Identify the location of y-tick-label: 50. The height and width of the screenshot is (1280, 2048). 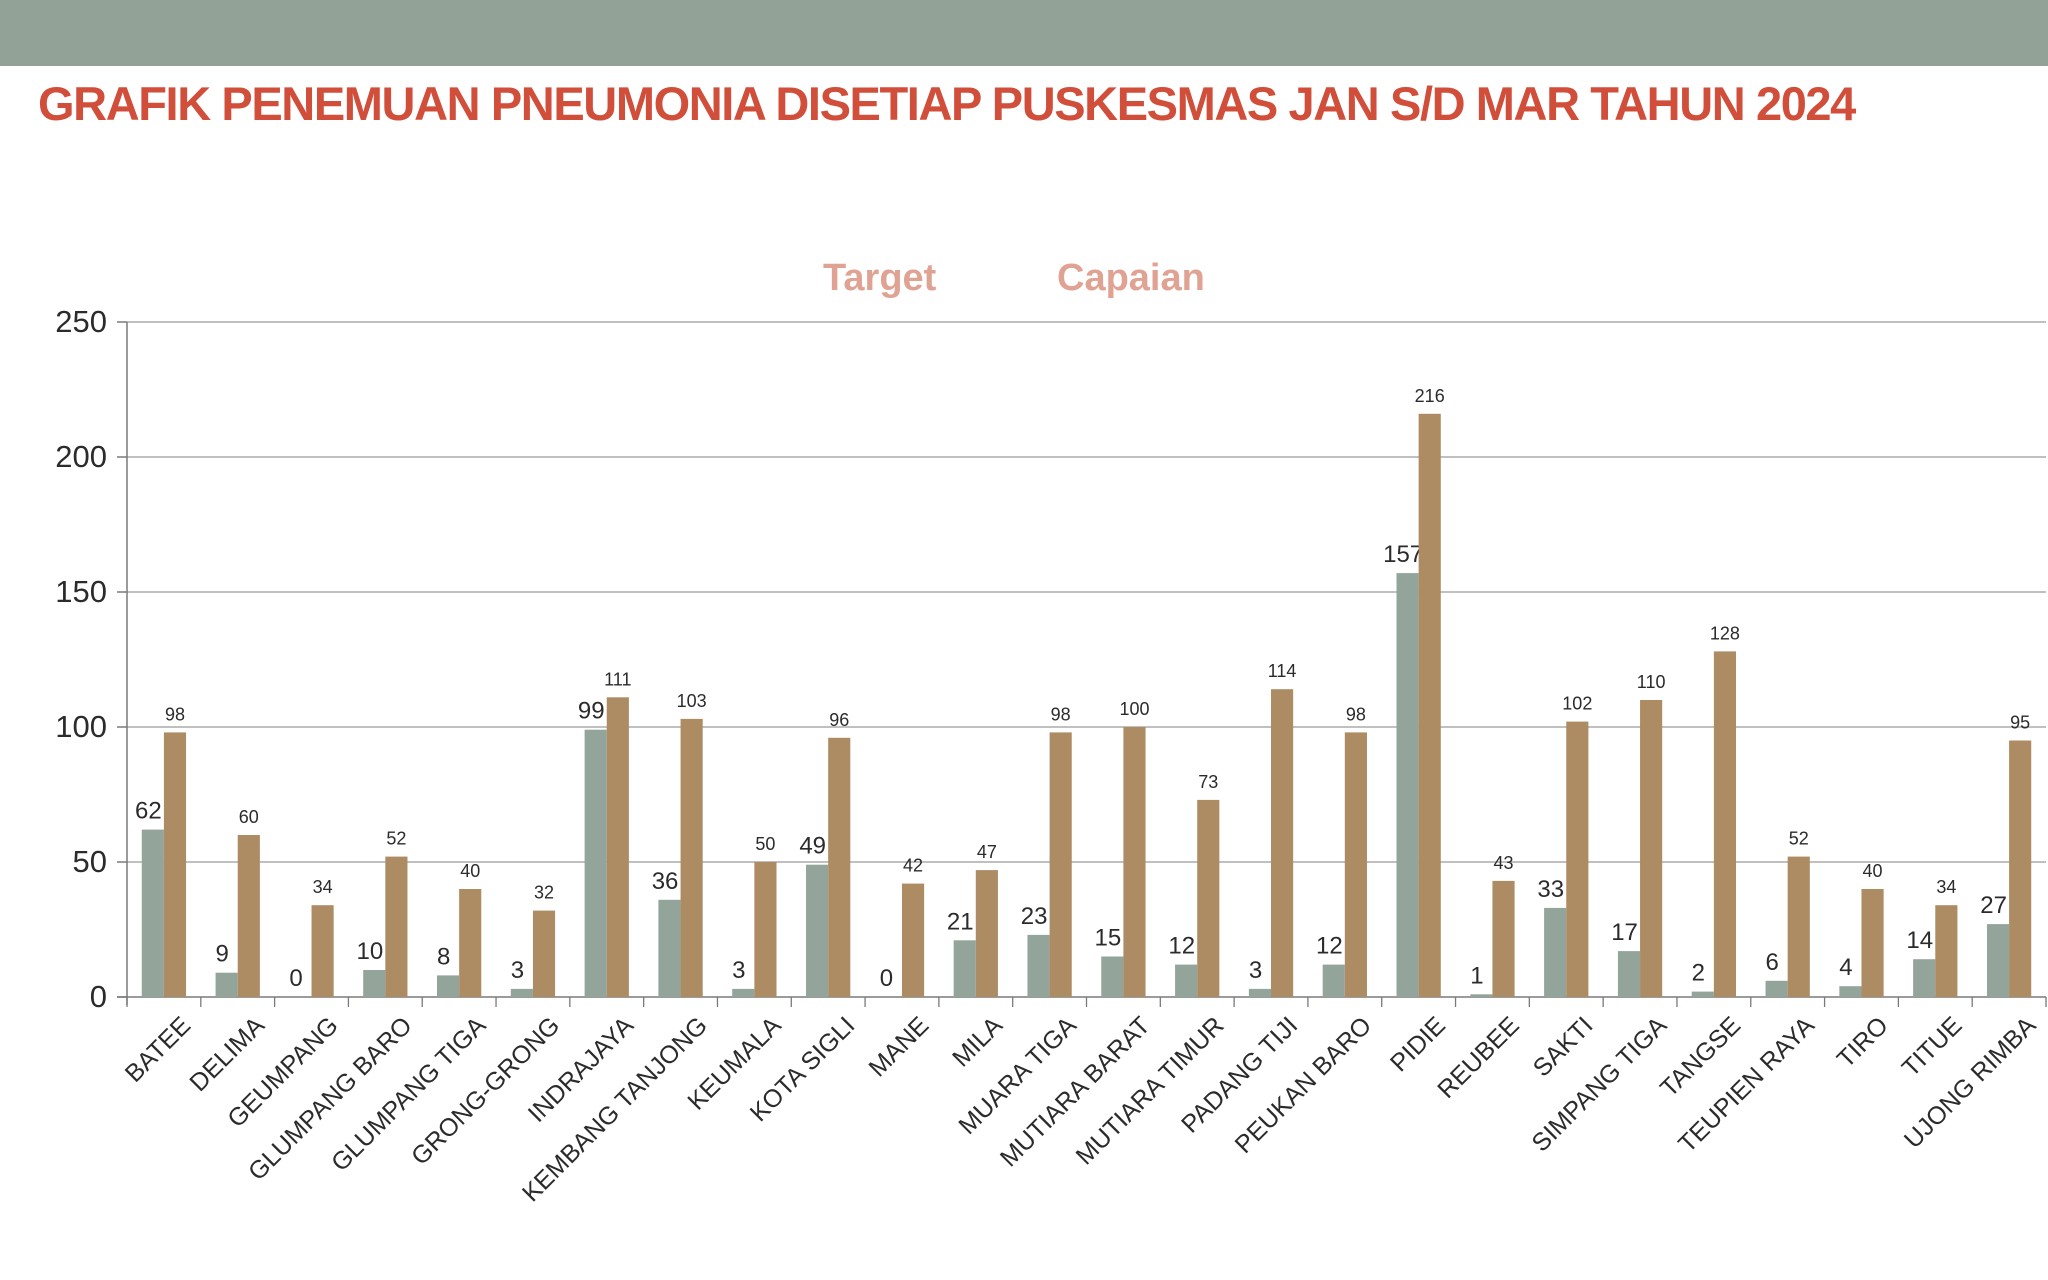
(90, 861).